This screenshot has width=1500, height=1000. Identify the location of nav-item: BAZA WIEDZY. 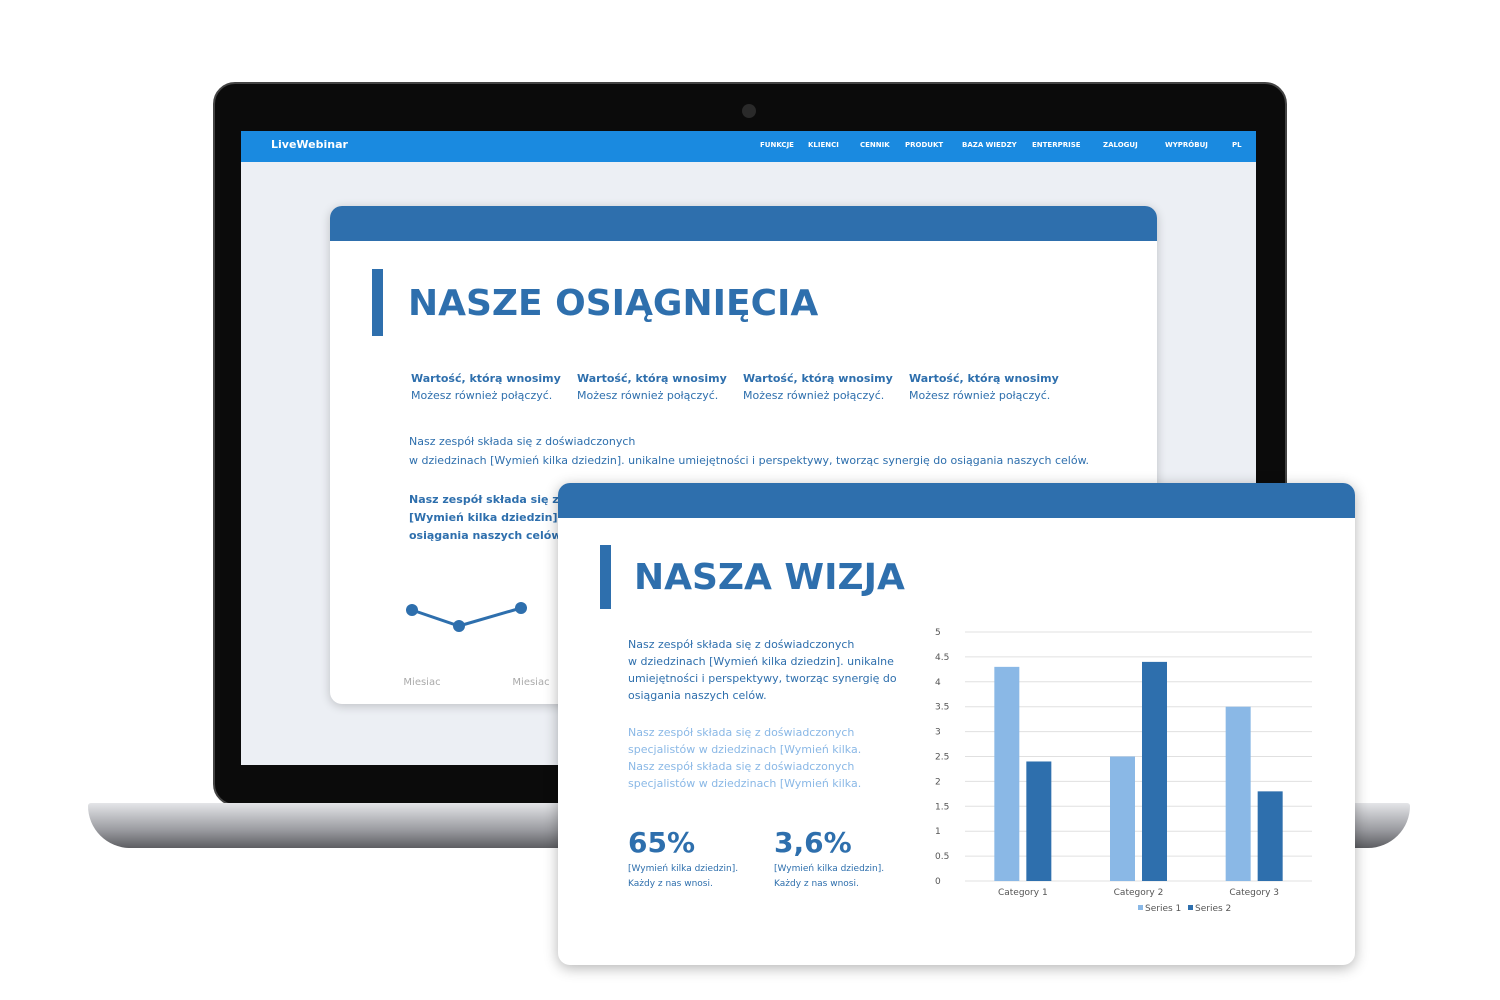
(989, 145).